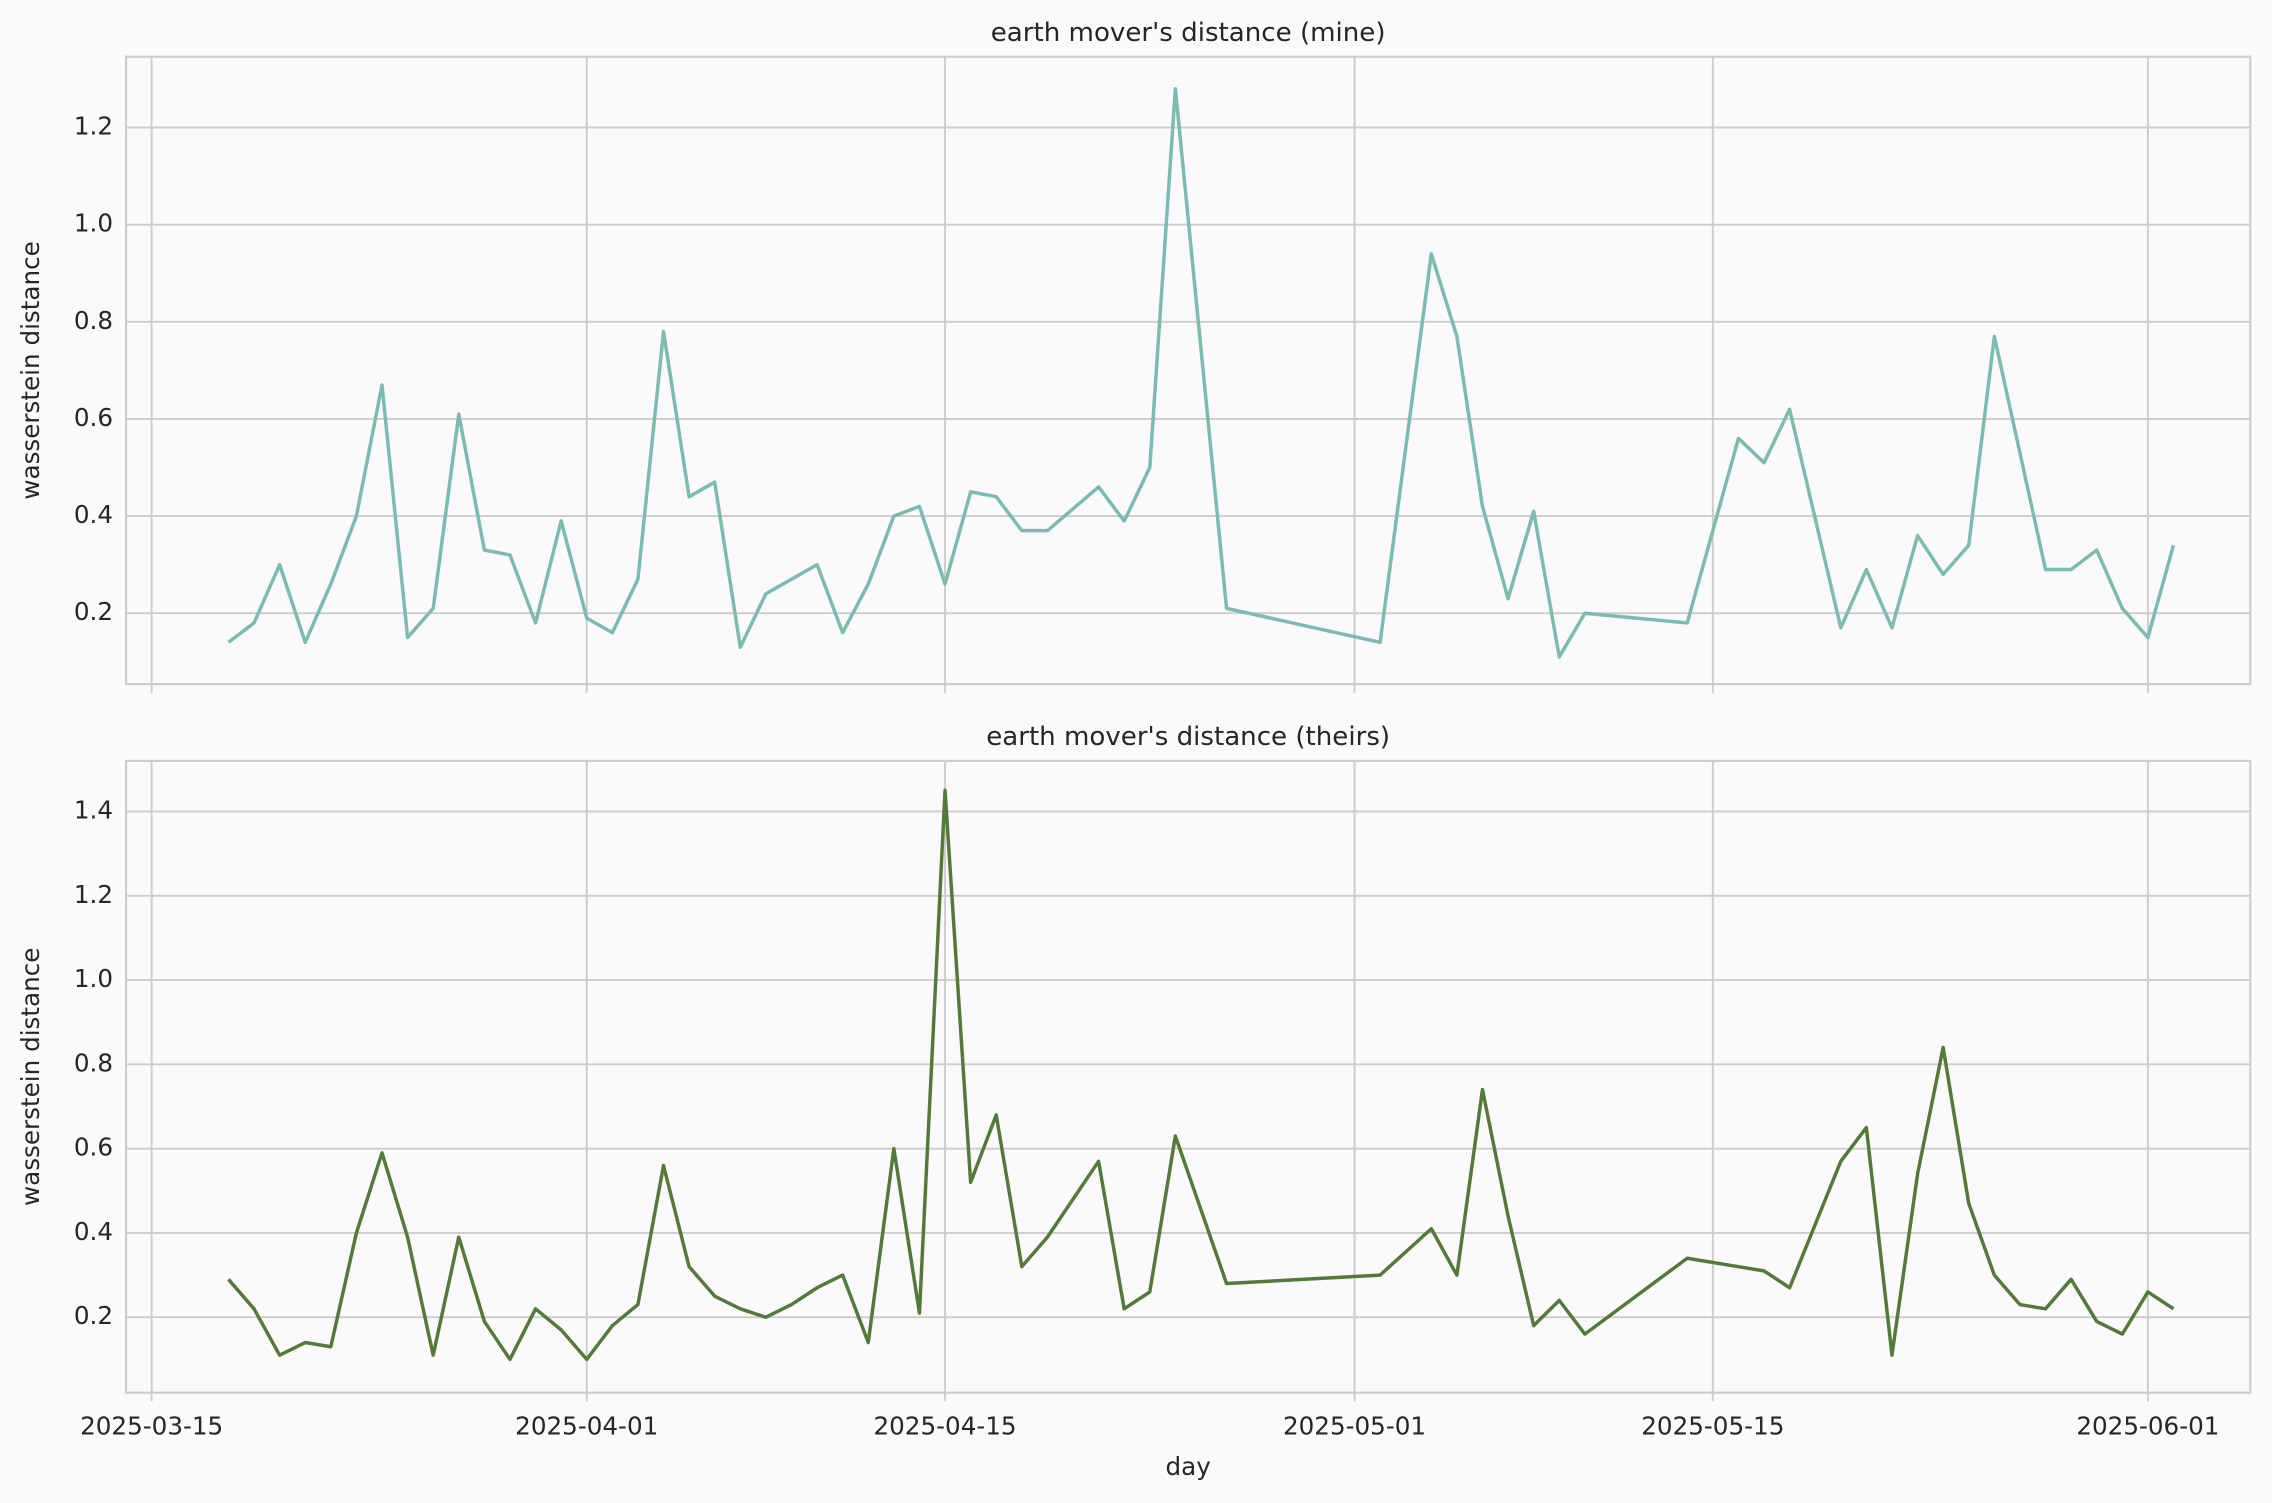 The width and height of the screenshot is (2272, 1503). What do you see at coordinates (1354, 1425) in the screenshot?
I see `x-tick-label: 2025-05-01` at bounding box center [1354, 1425].